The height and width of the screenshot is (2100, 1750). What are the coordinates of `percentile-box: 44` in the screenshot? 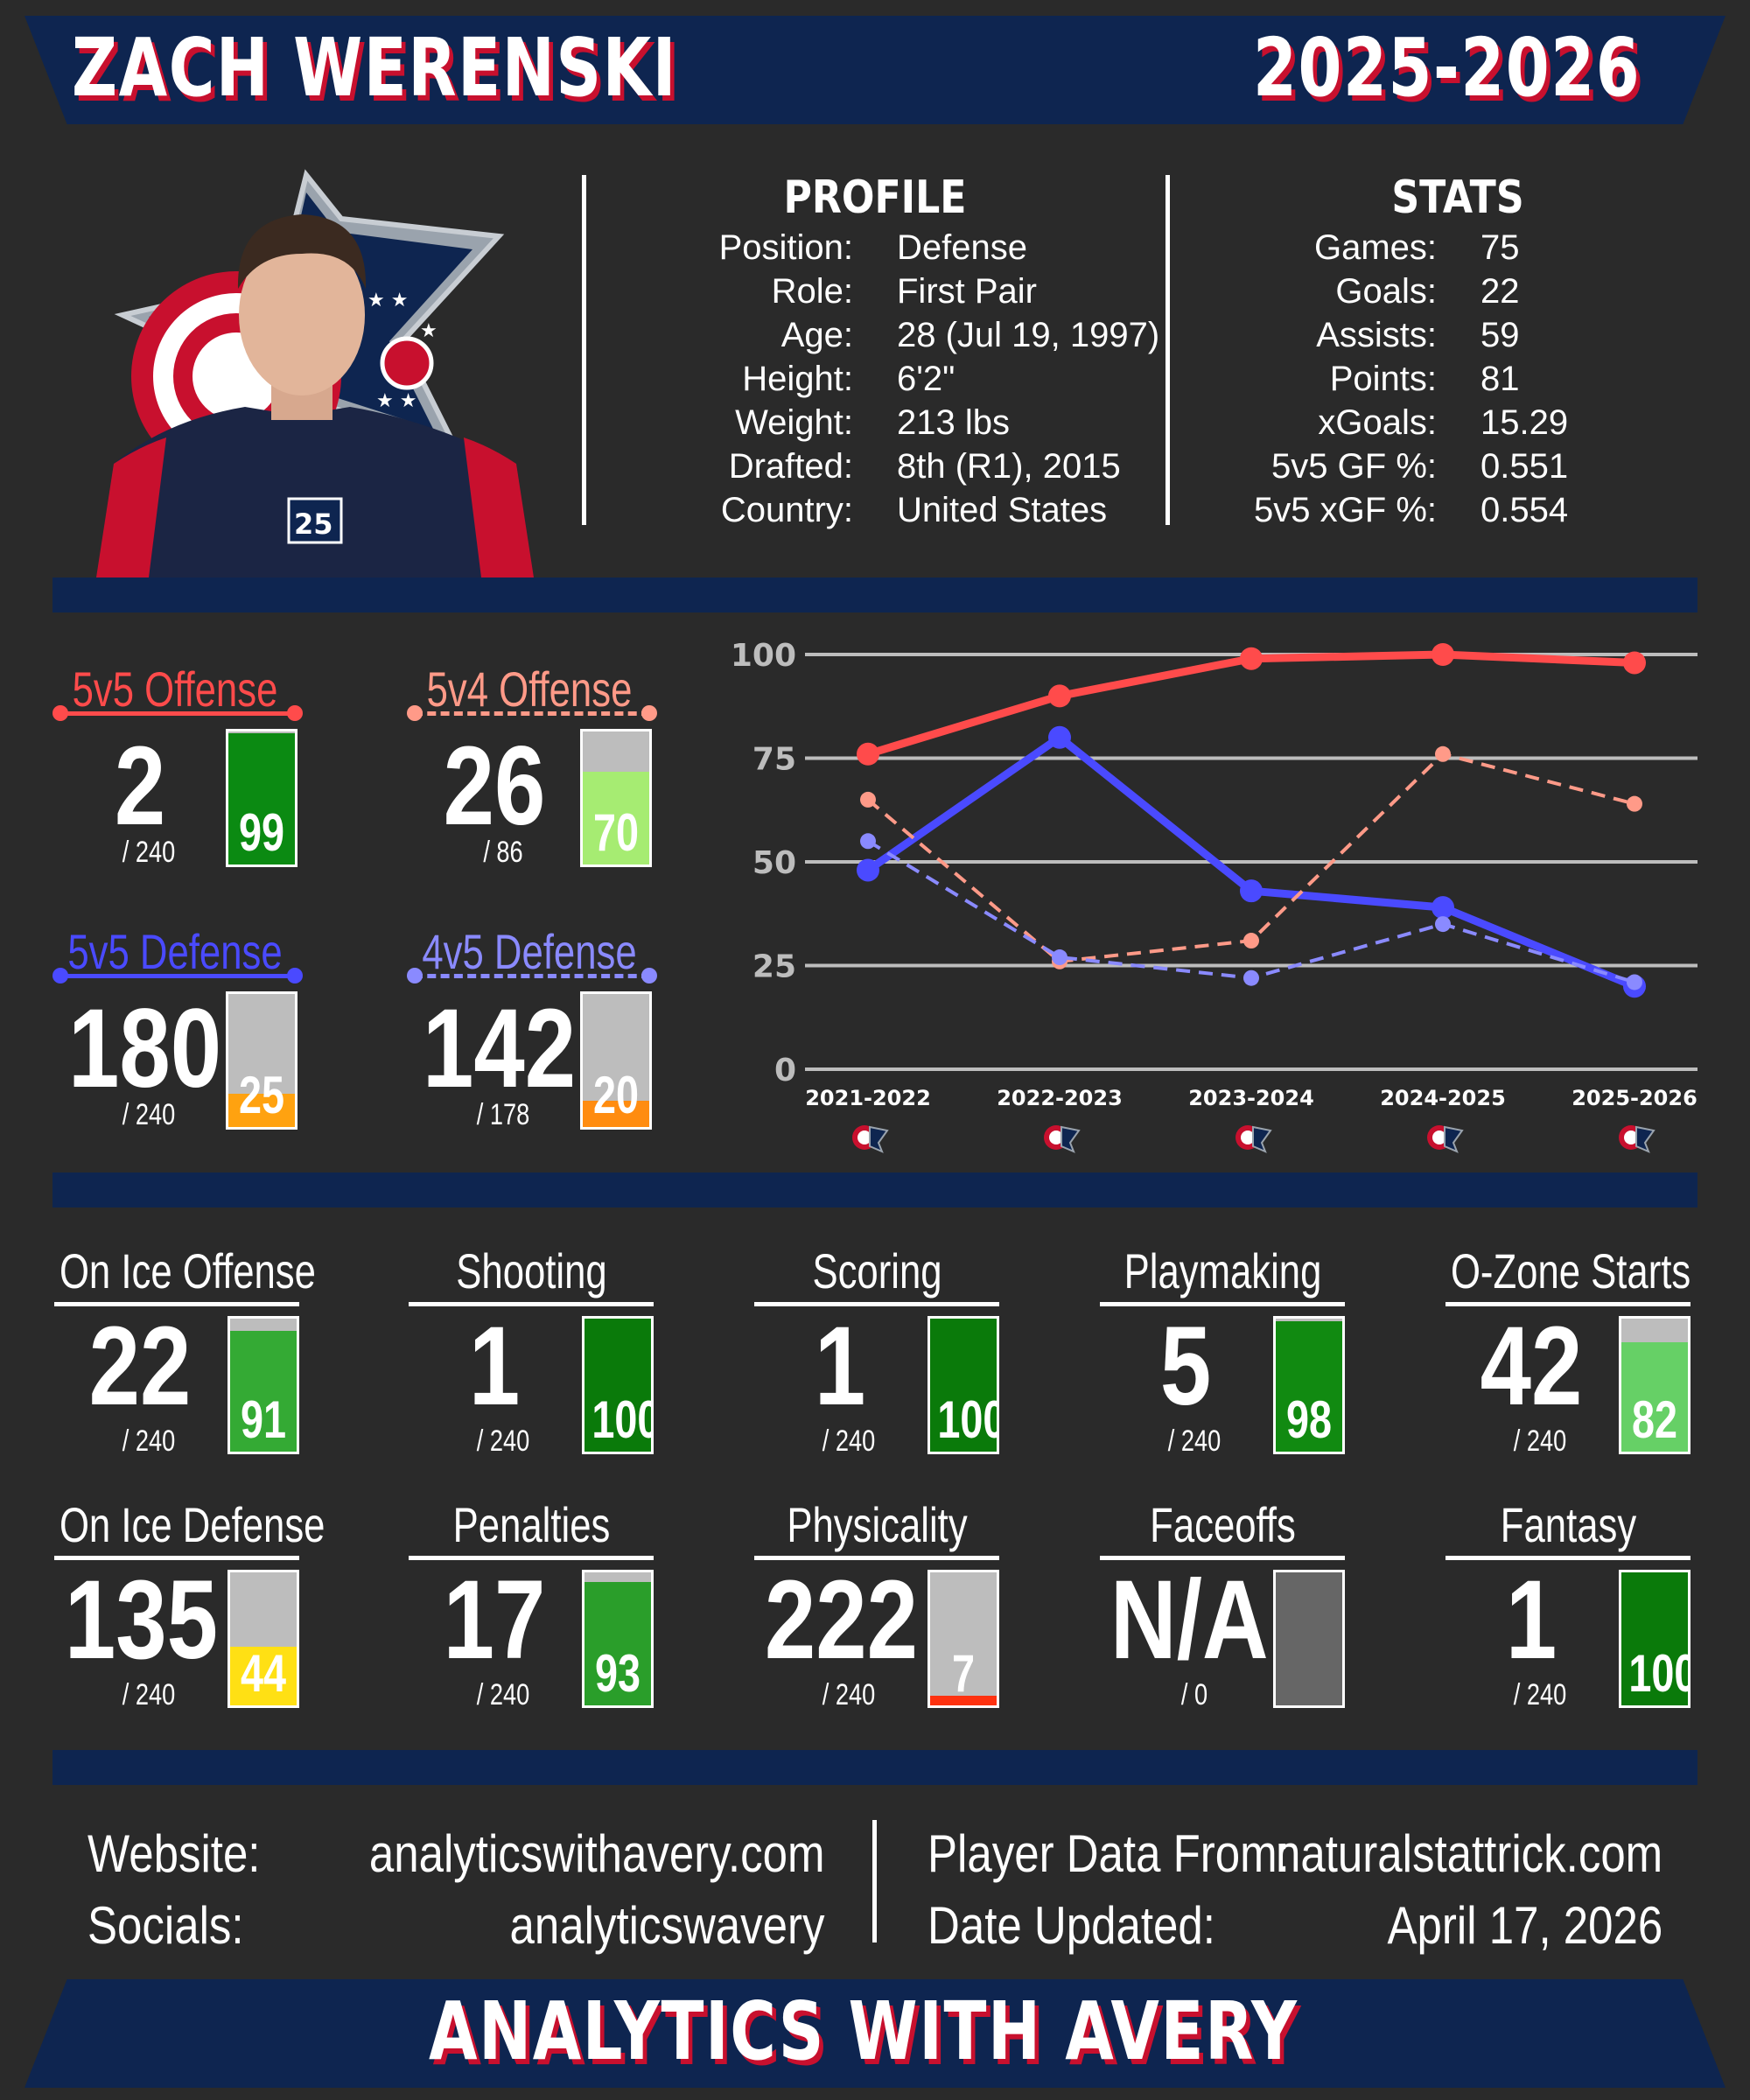 It's located at (263, 1639).